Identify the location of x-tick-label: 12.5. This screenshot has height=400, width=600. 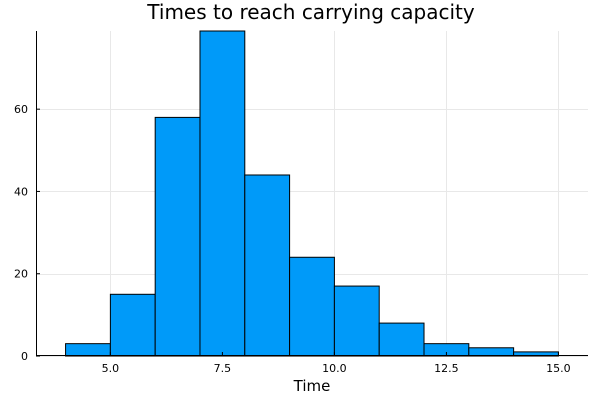
(446, 368).